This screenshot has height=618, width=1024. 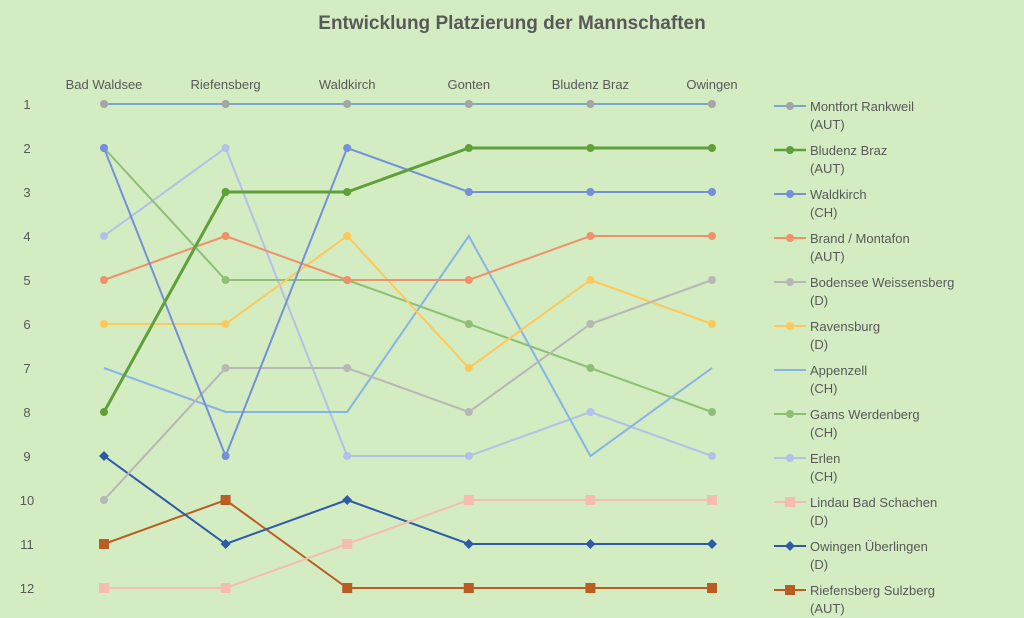 I want to click on y-tick-label: 5, so click(x=26, y=280).